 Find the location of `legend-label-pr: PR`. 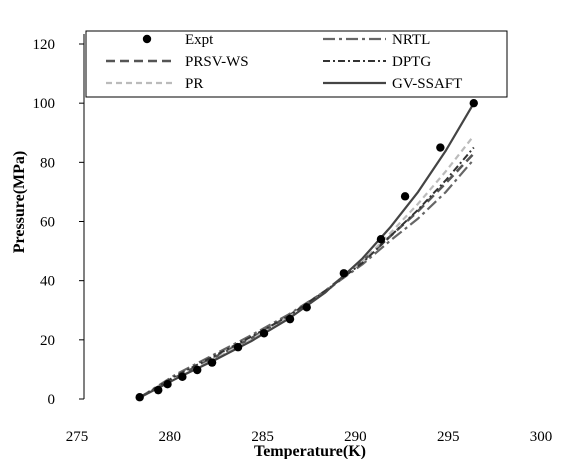

legend-label-pr: PR is located at coordinates (194, 84).